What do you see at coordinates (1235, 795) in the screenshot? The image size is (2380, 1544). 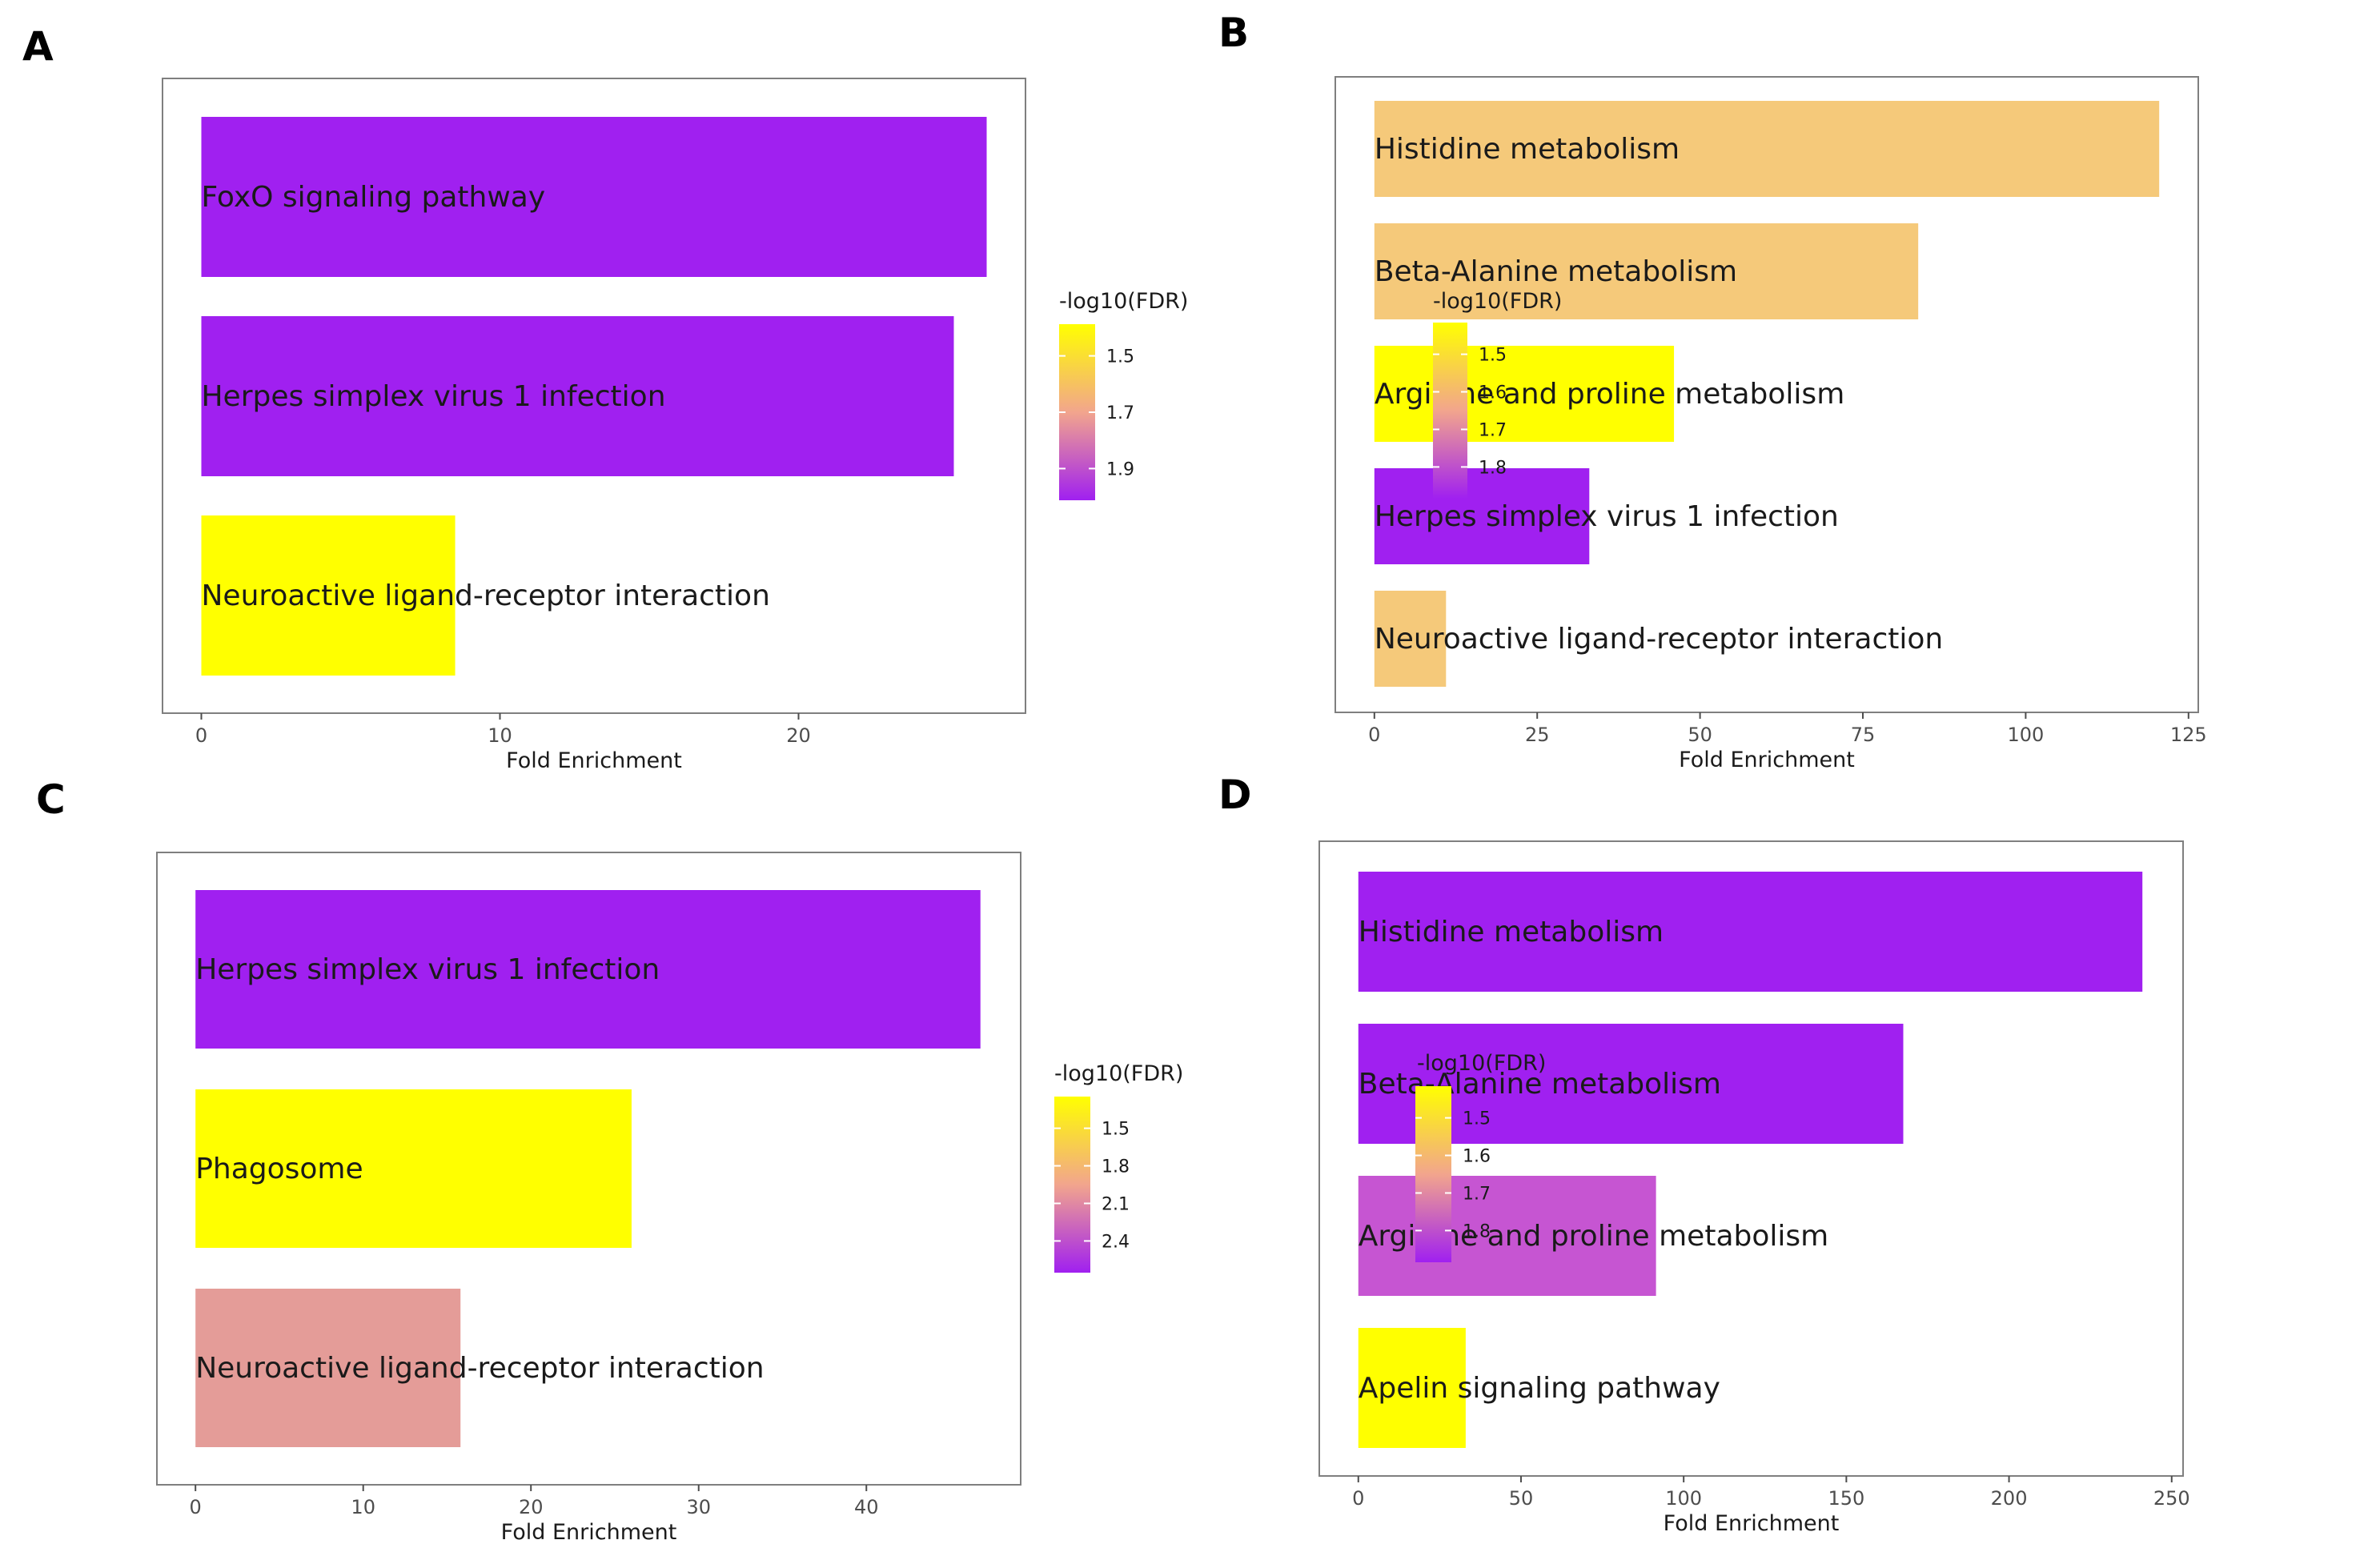 I see `panel-label: D` at bounding box center [1235, 795].